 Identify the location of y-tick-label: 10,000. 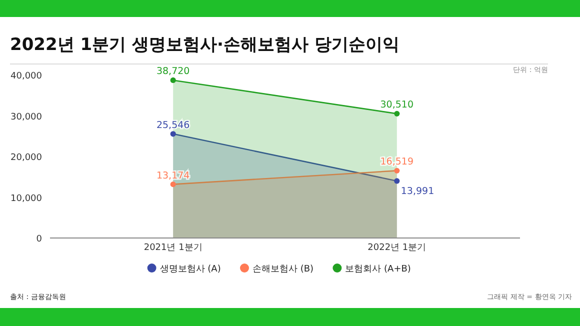
(26, 199).